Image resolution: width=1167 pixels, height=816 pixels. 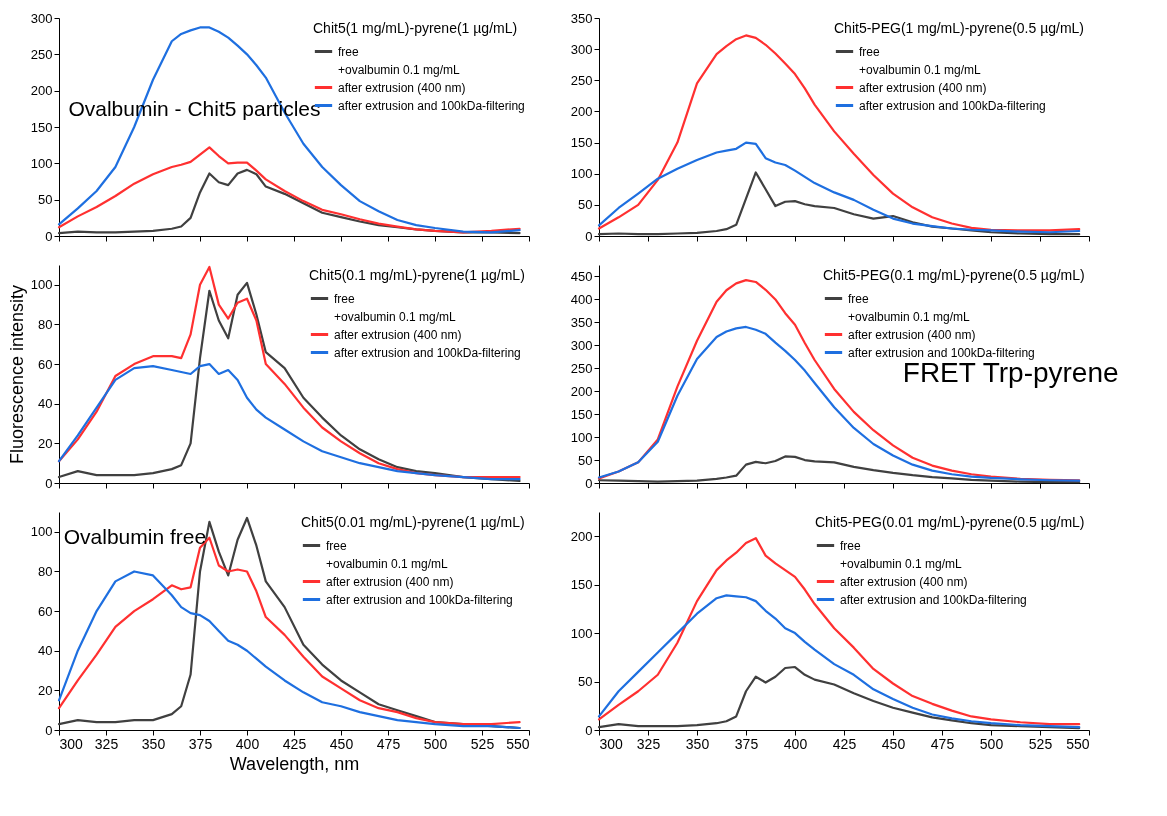 What do you see at coordinates (413, 522) in the screenshot?
I see `legend-title: Chit5(0.01 mg/mL)-pyrene(1 µg/mL)` at bounding box center [413, 522].